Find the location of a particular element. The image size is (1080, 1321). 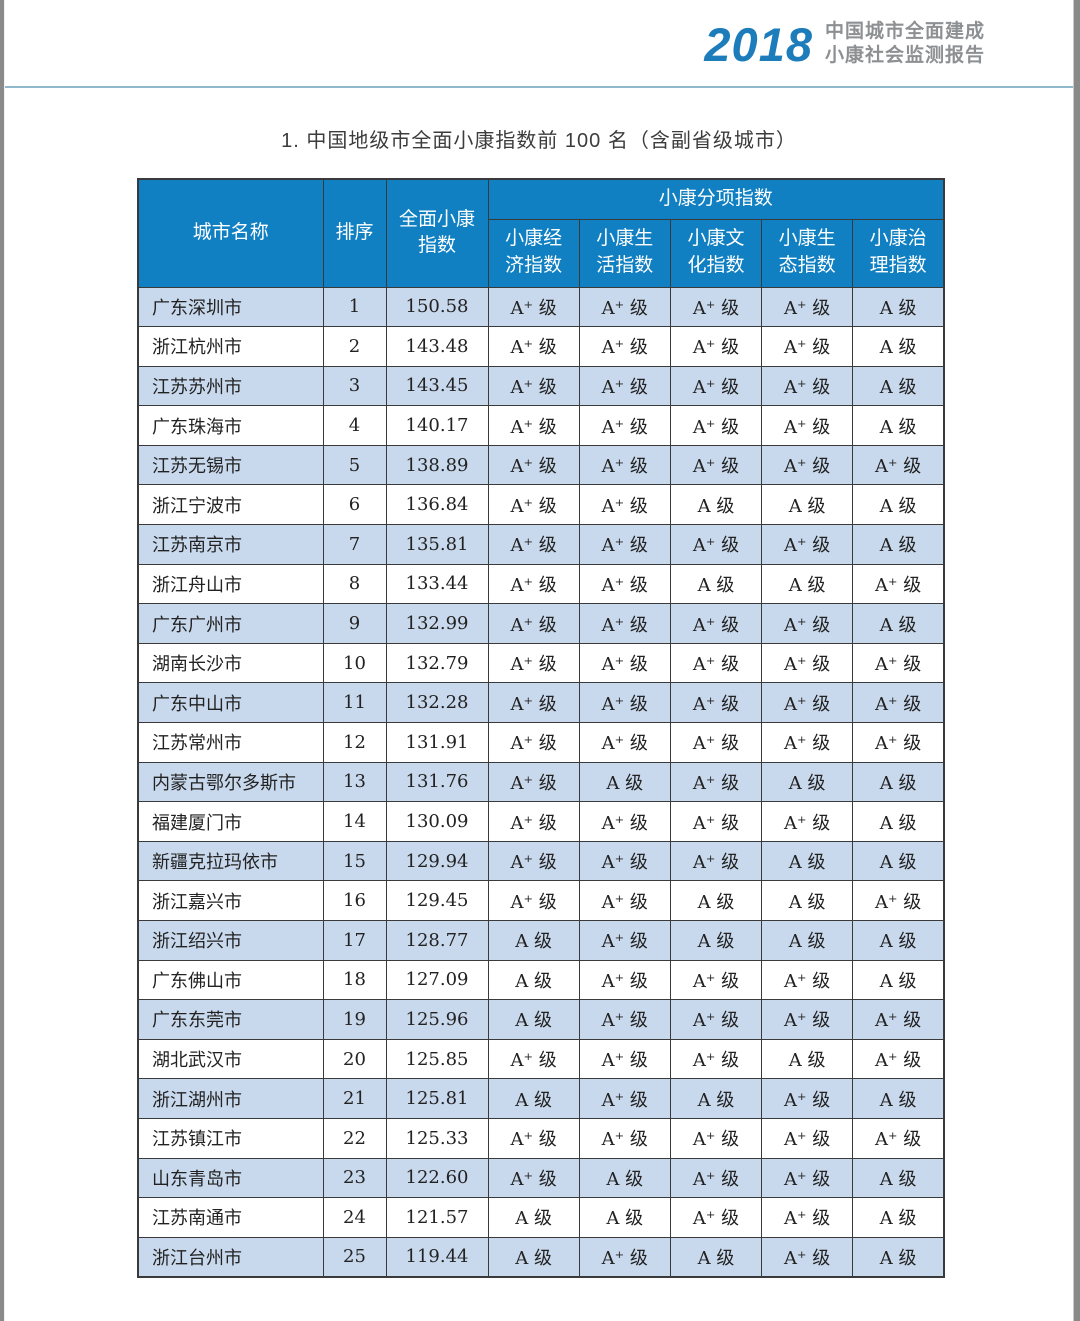

cell-city: 浙江台州市 is located at coordinates (230, 1257).